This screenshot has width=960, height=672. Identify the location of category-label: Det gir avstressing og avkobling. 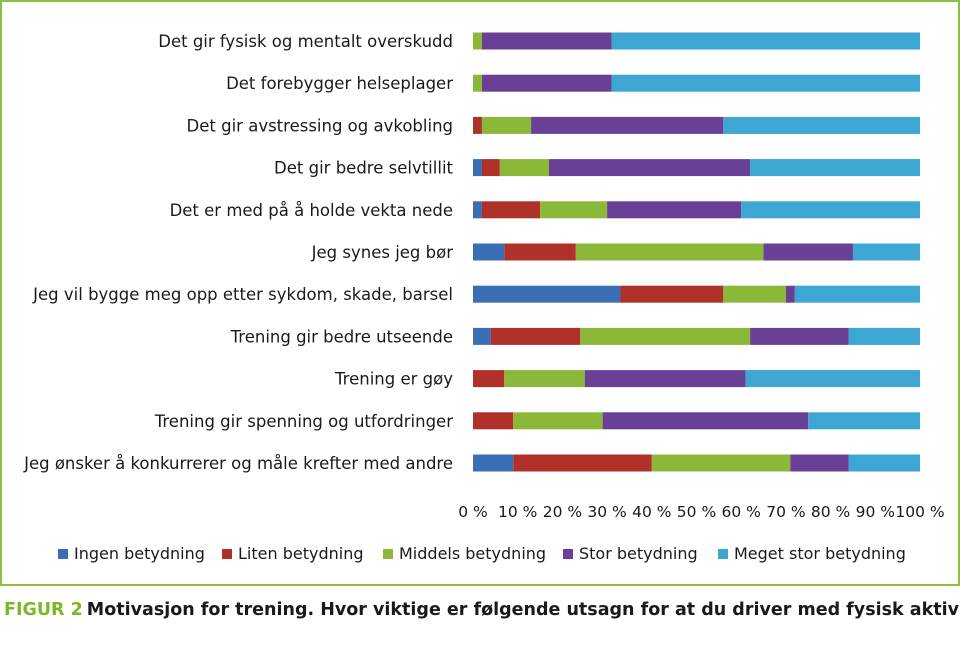
(320, 125).